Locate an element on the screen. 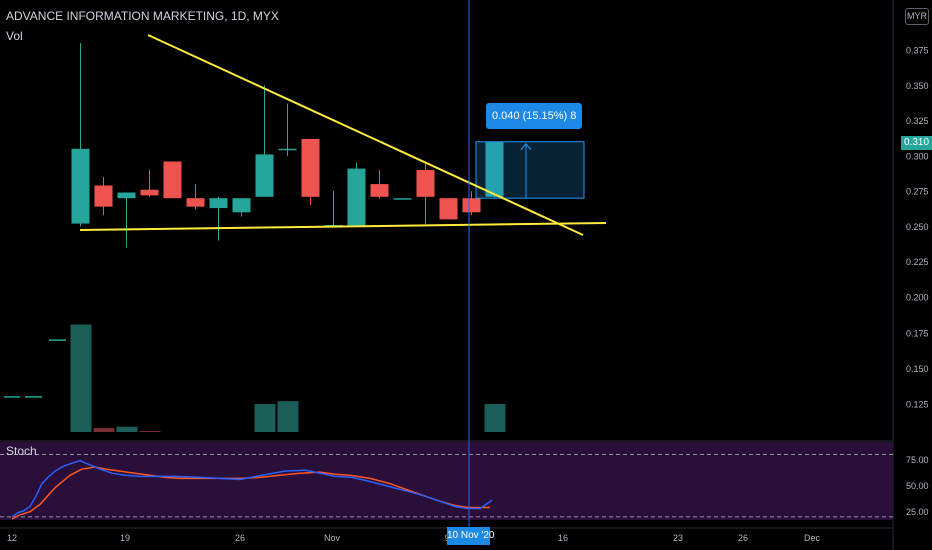 The image size is (932, 550). measure-label: 0.040 (15.15%) 8 is located at coordinates (534, 116).